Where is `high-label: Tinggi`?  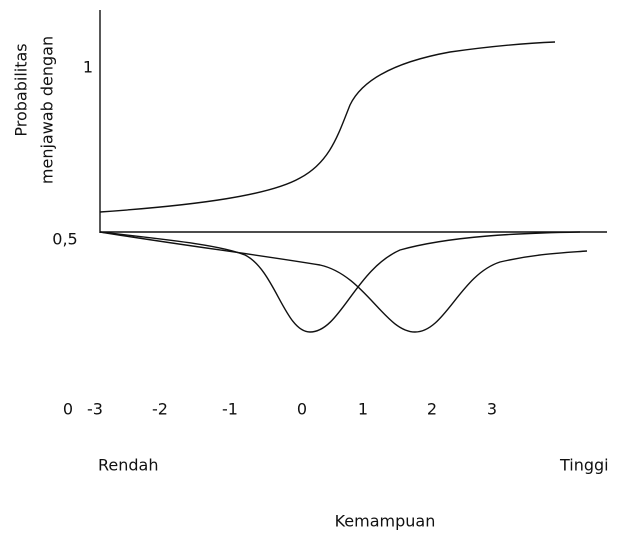 high-label: Tinggi is located at coordinates (584, 465).